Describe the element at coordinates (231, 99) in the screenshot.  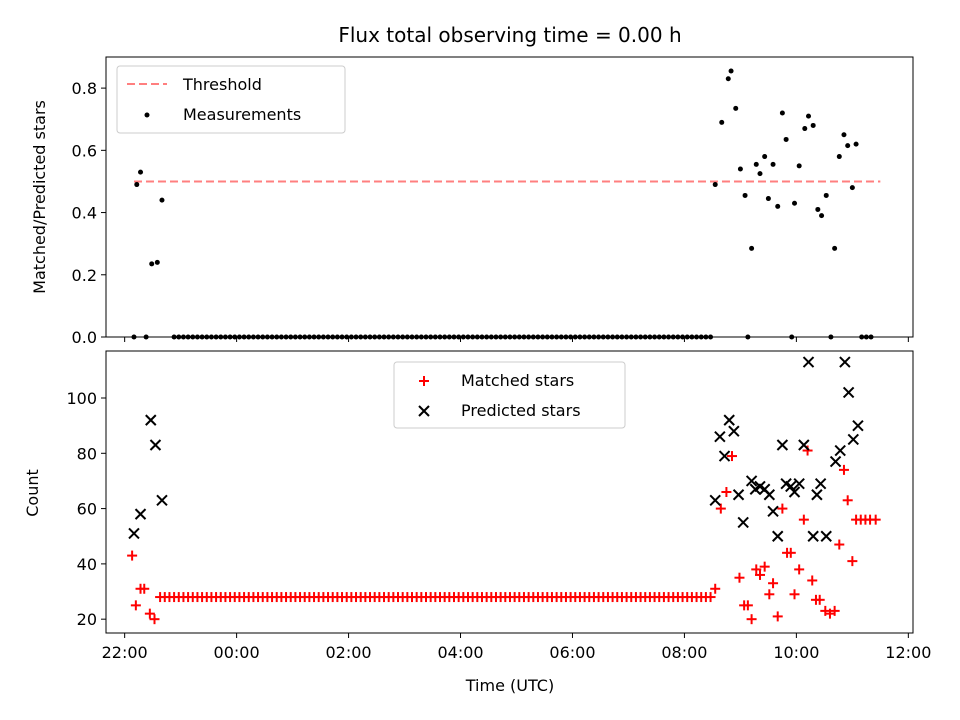
I see `top-legend: Threshold Measurements` at that location.